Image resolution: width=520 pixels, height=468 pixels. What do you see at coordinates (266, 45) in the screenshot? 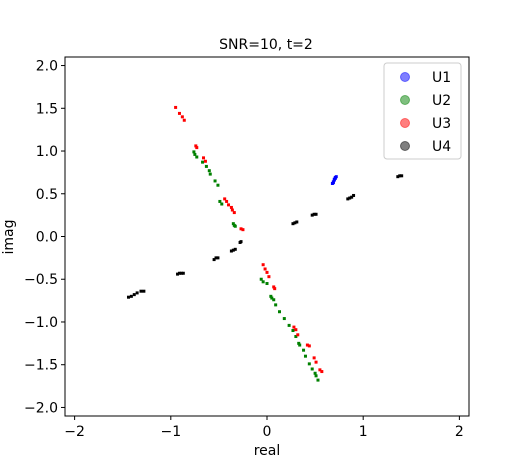
I see `chart-title: SNR=10, t=2` at bounding box center [266, 45].